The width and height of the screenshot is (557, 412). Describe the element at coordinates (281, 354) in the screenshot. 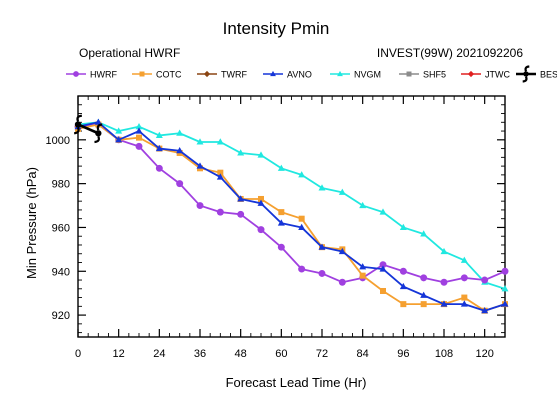

I see `x-tick-label: 60` at that location.